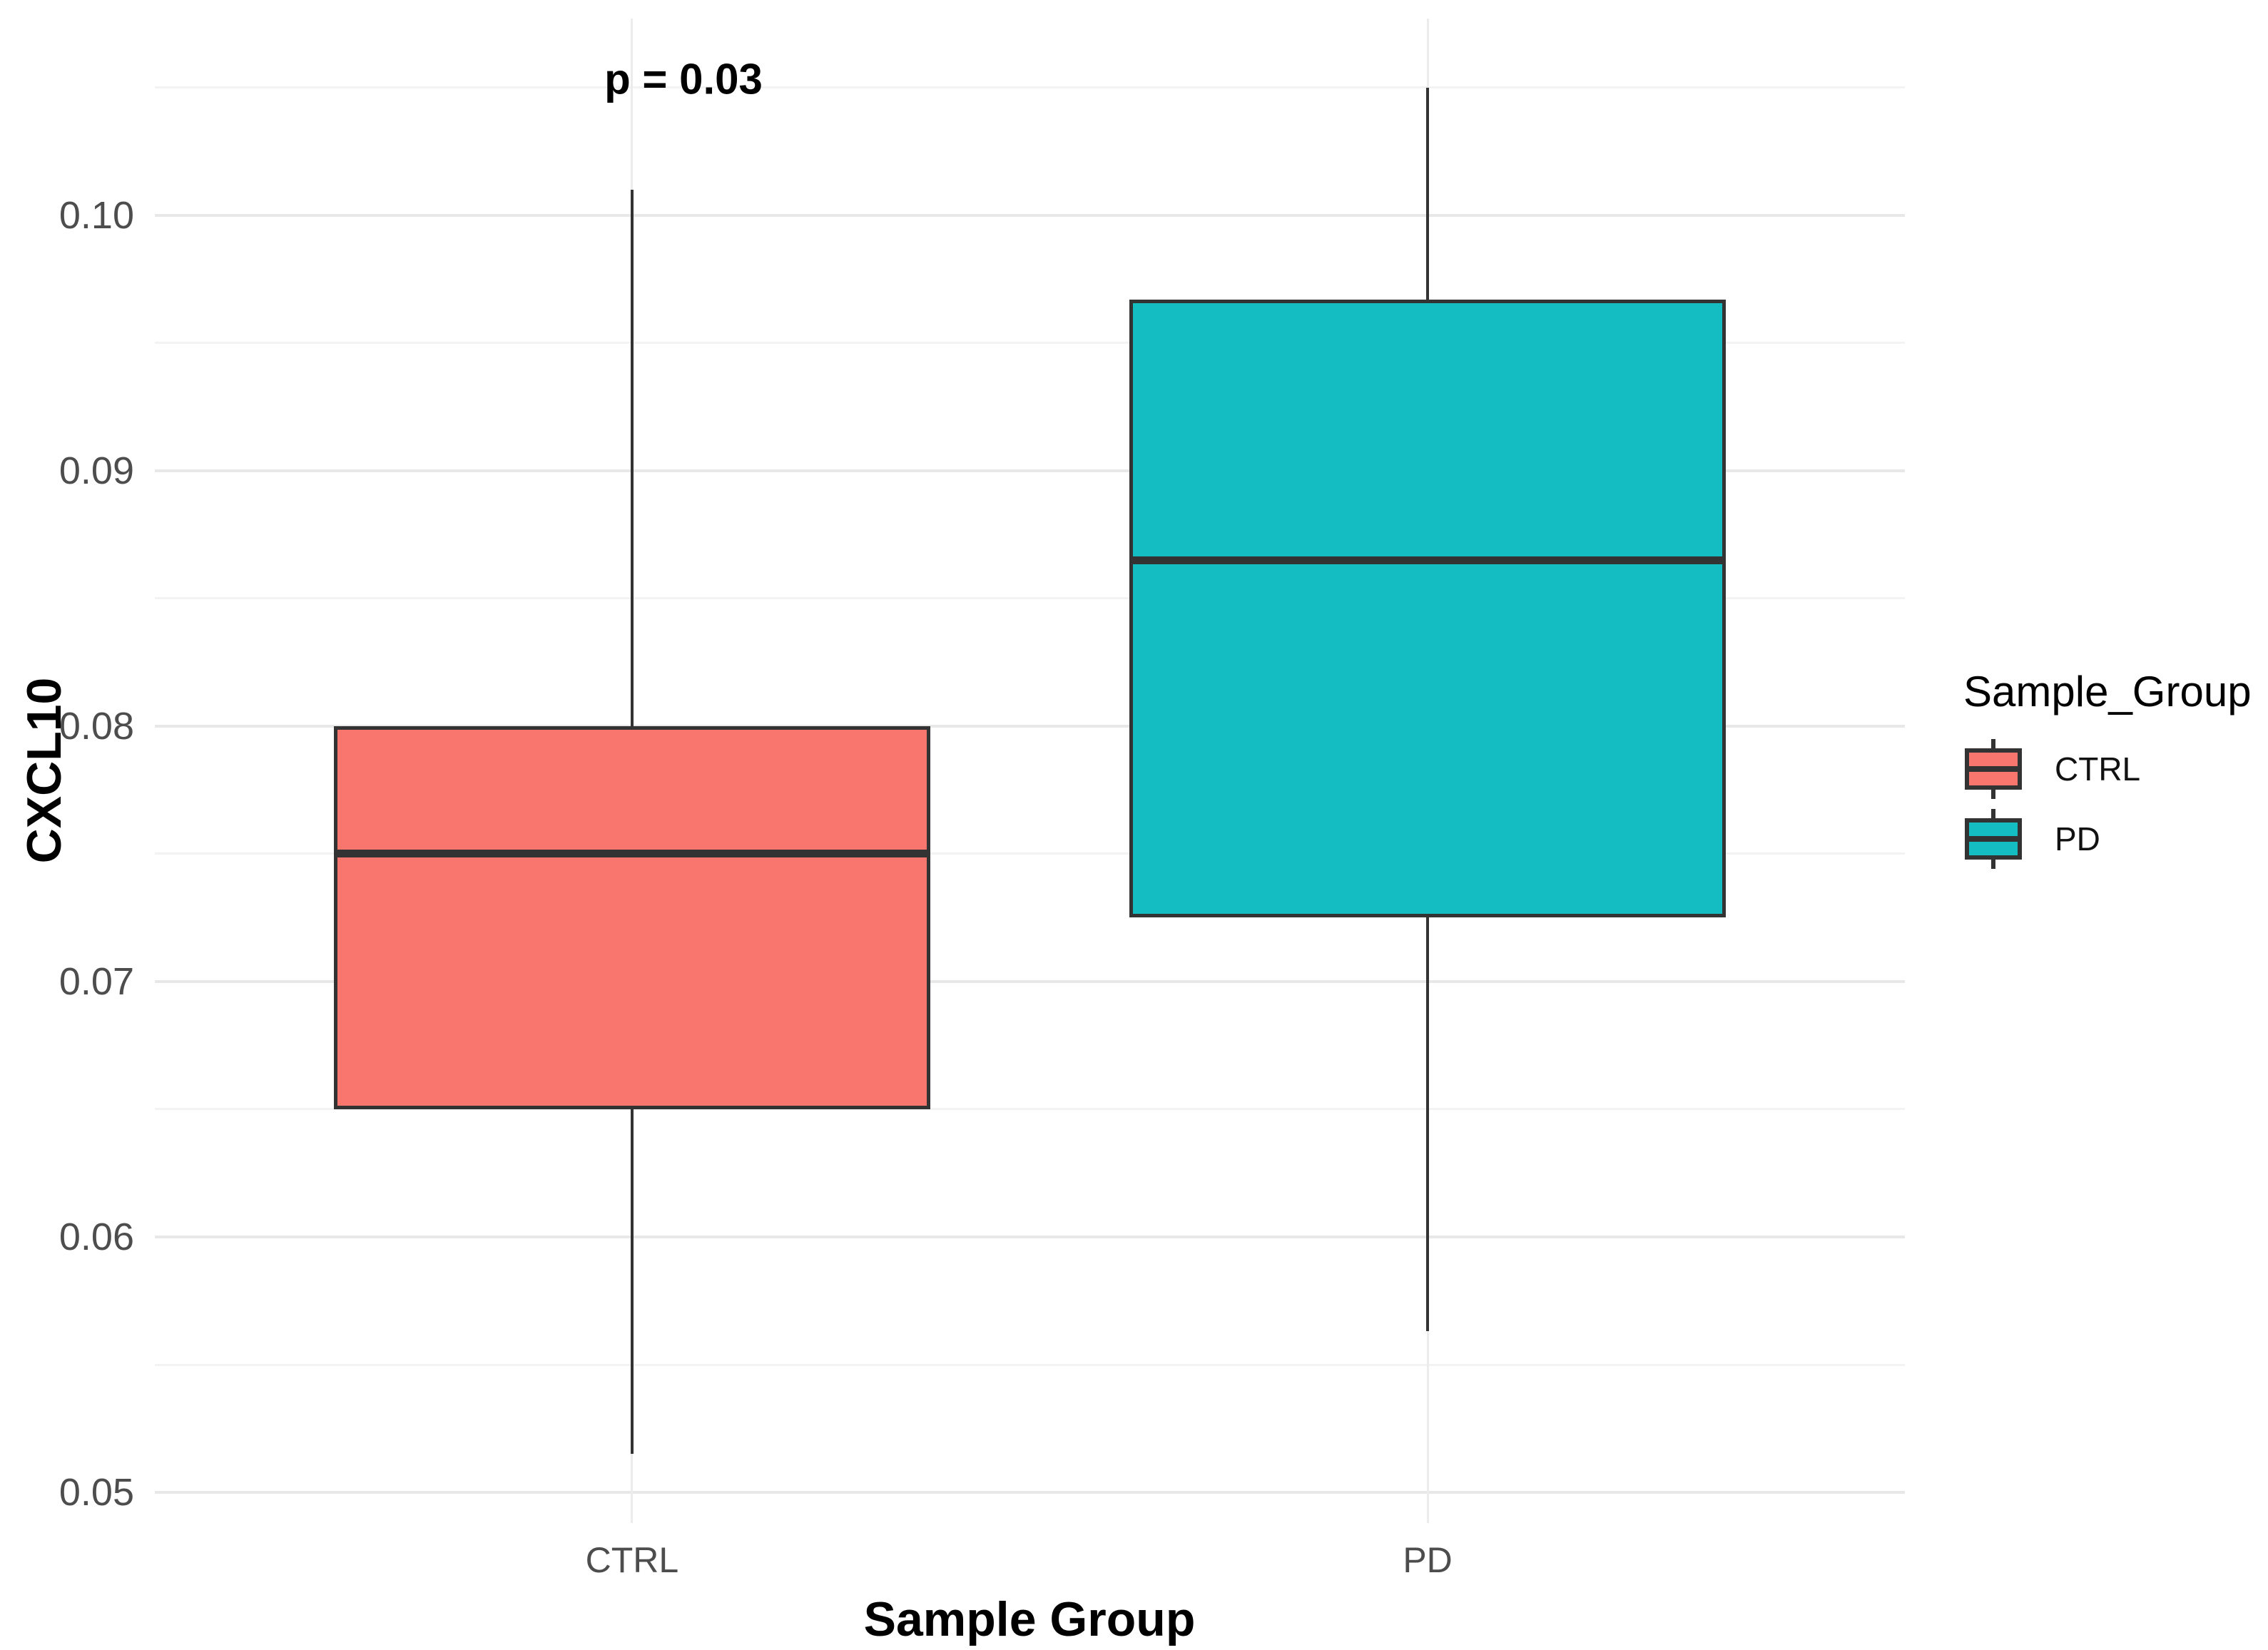 This screenshot has height=1650, width=2268. Describe the element at coordinates (684, 79) in the screenshot. I see `p-value-annotation: p = 0.03` at that location.